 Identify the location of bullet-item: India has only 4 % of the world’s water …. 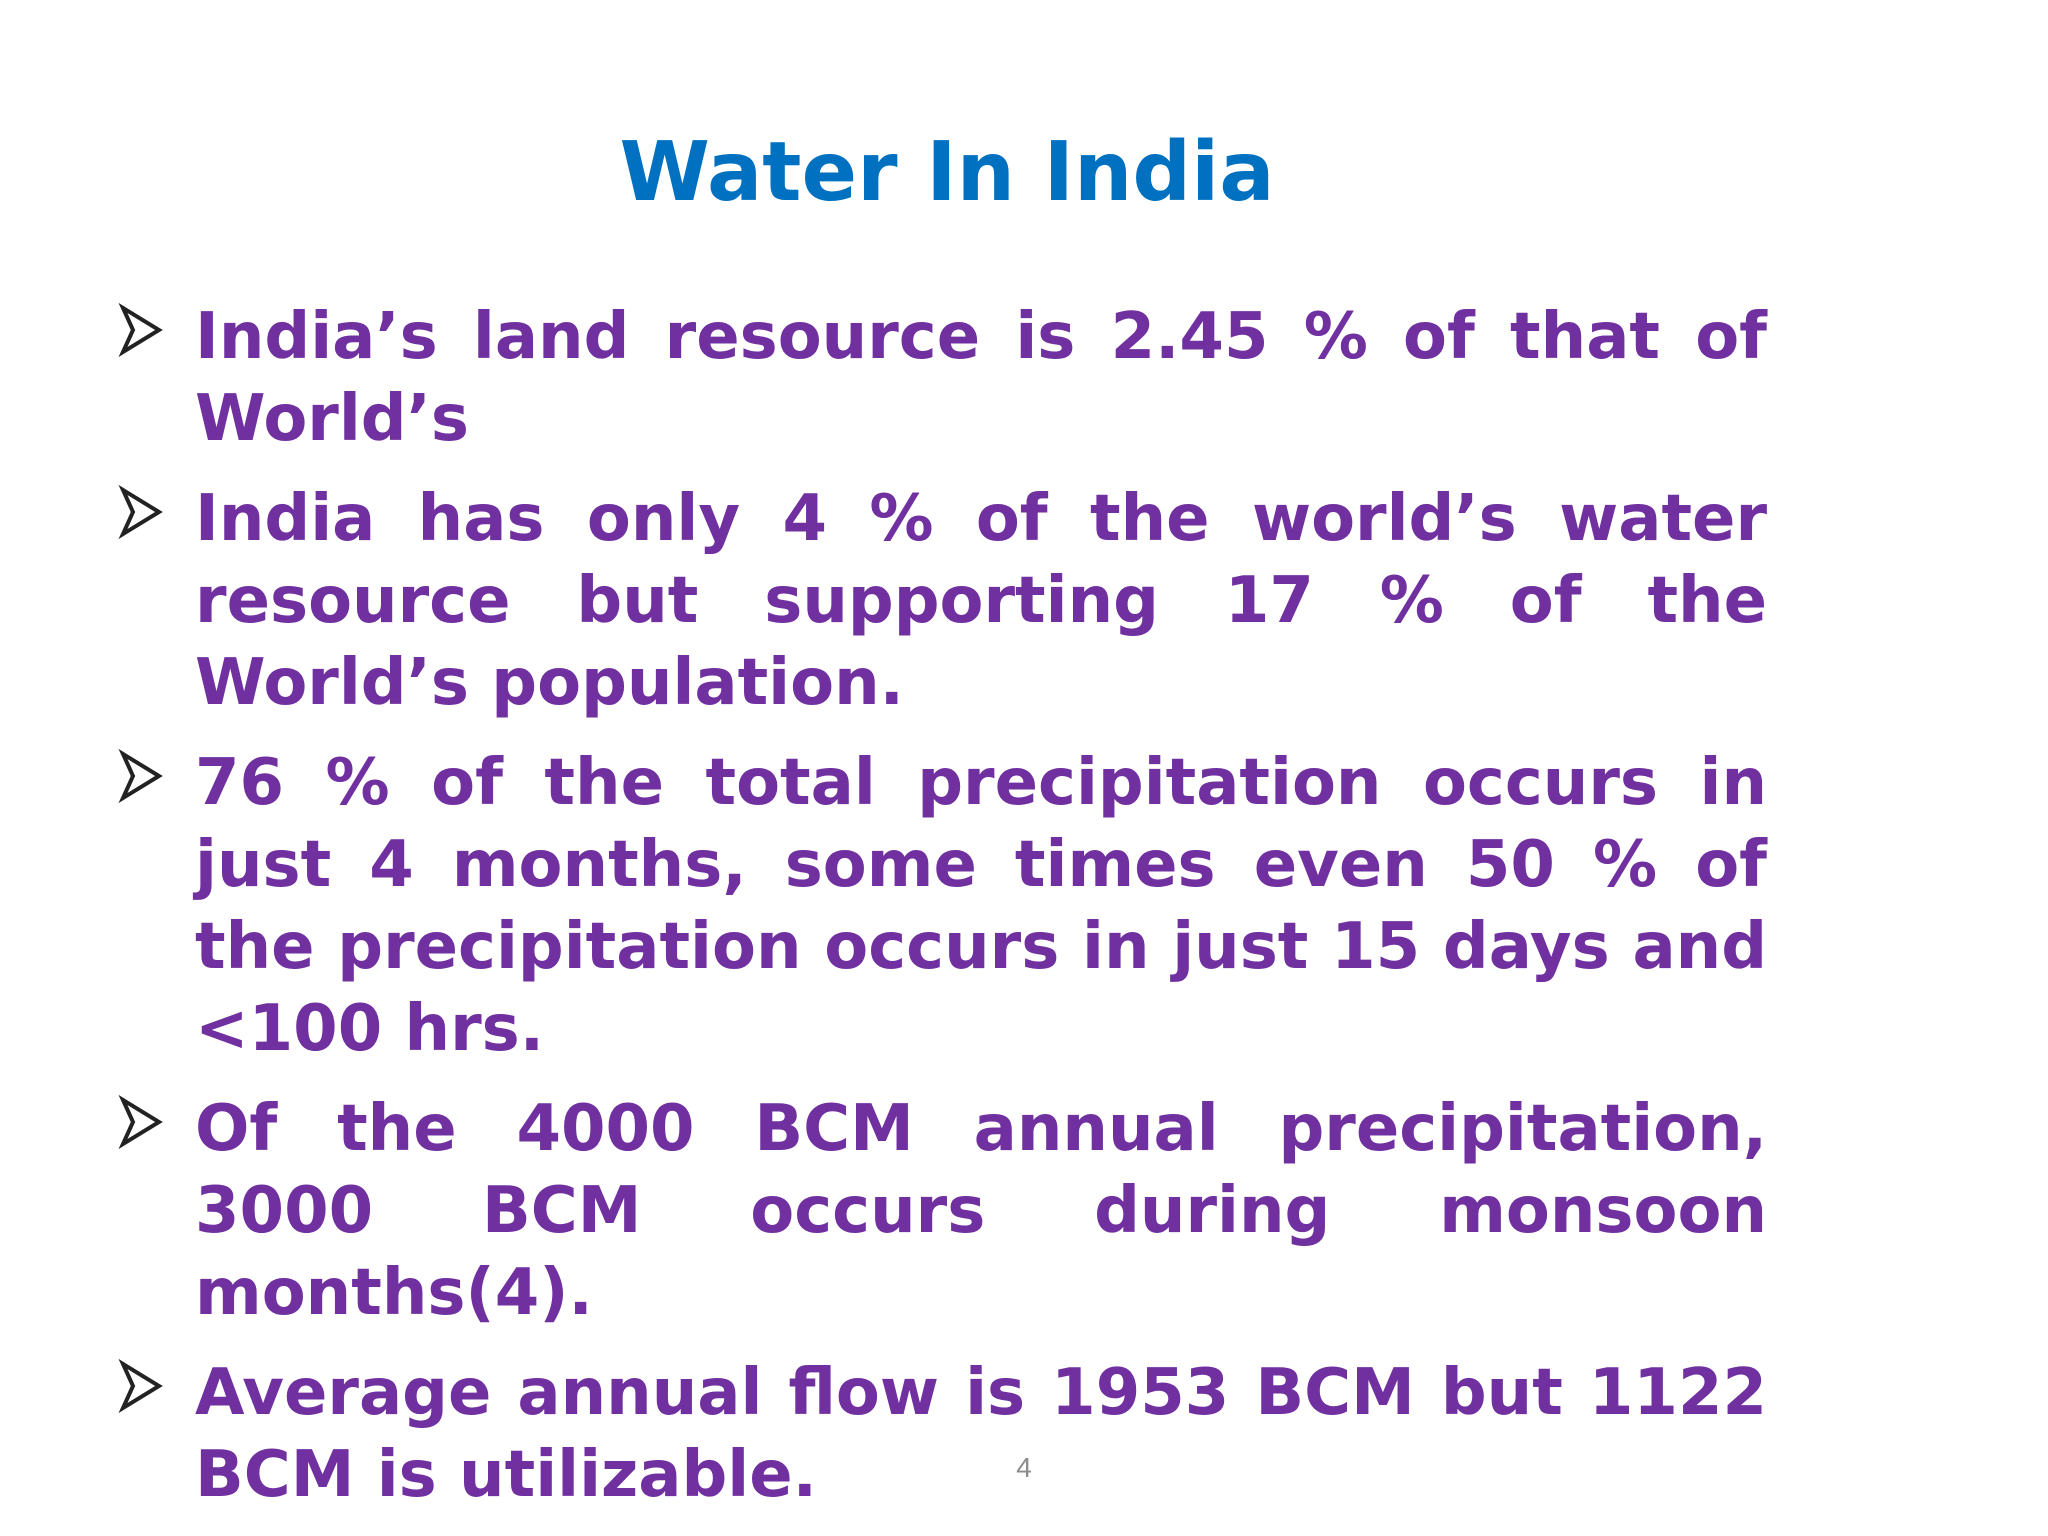
(942, 601).